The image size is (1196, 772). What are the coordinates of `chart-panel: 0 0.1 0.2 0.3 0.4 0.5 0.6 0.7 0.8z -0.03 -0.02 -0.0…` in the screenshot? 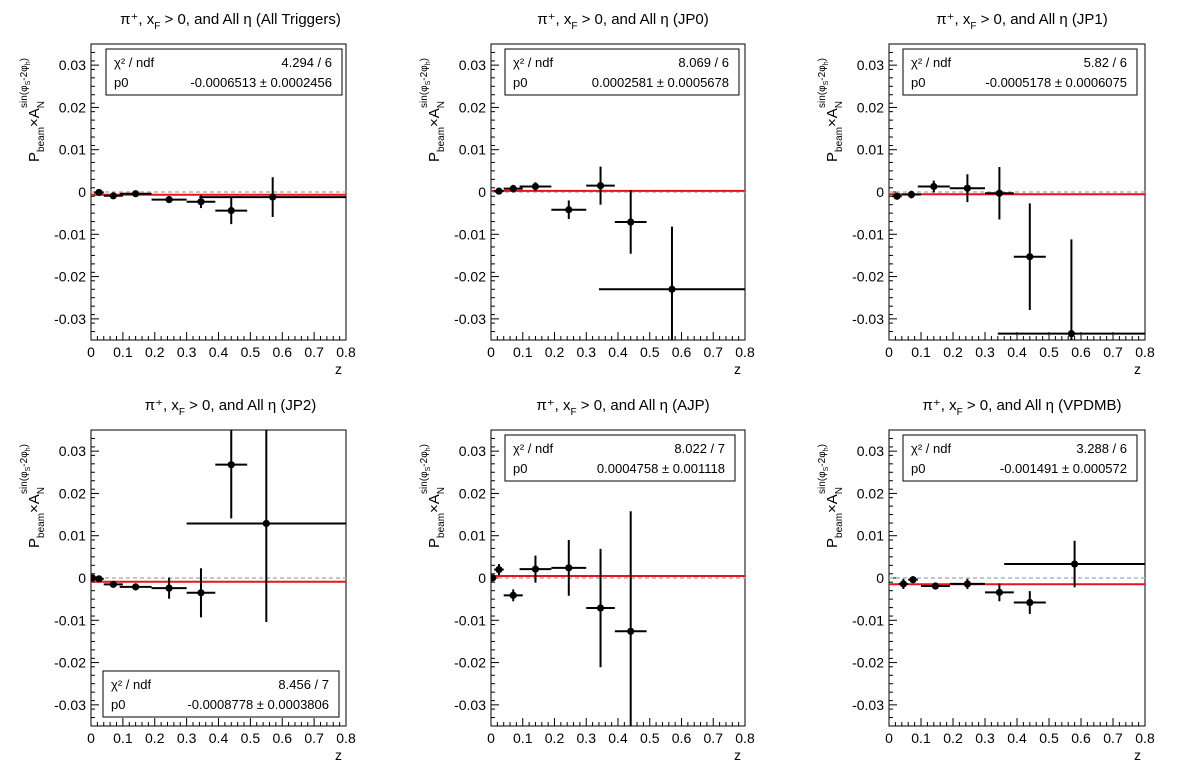 It's located at (187, 194).